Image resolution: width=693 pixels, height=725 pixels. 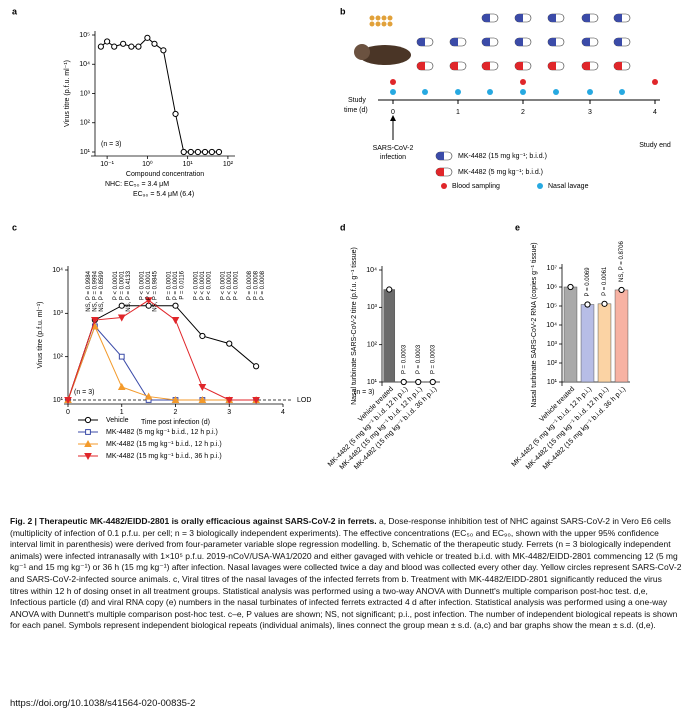 What do you see at coordinates (590, 112) in the screenshot?
I see `day-label: 3` at bounding box center [590, 112].